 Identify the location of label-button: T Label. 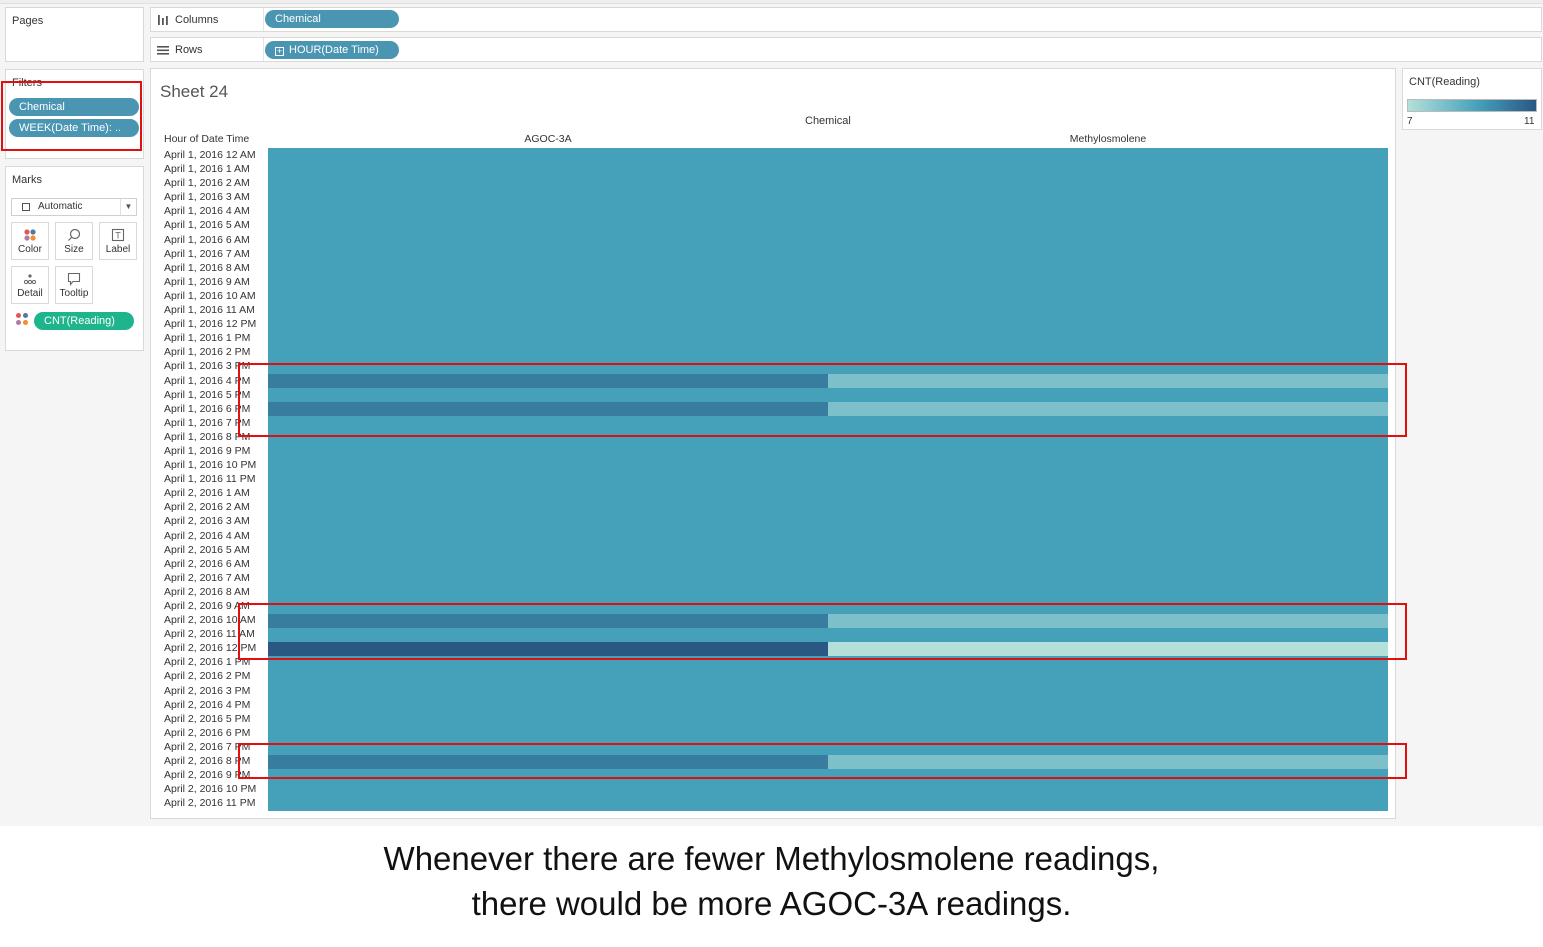
(118, 241).